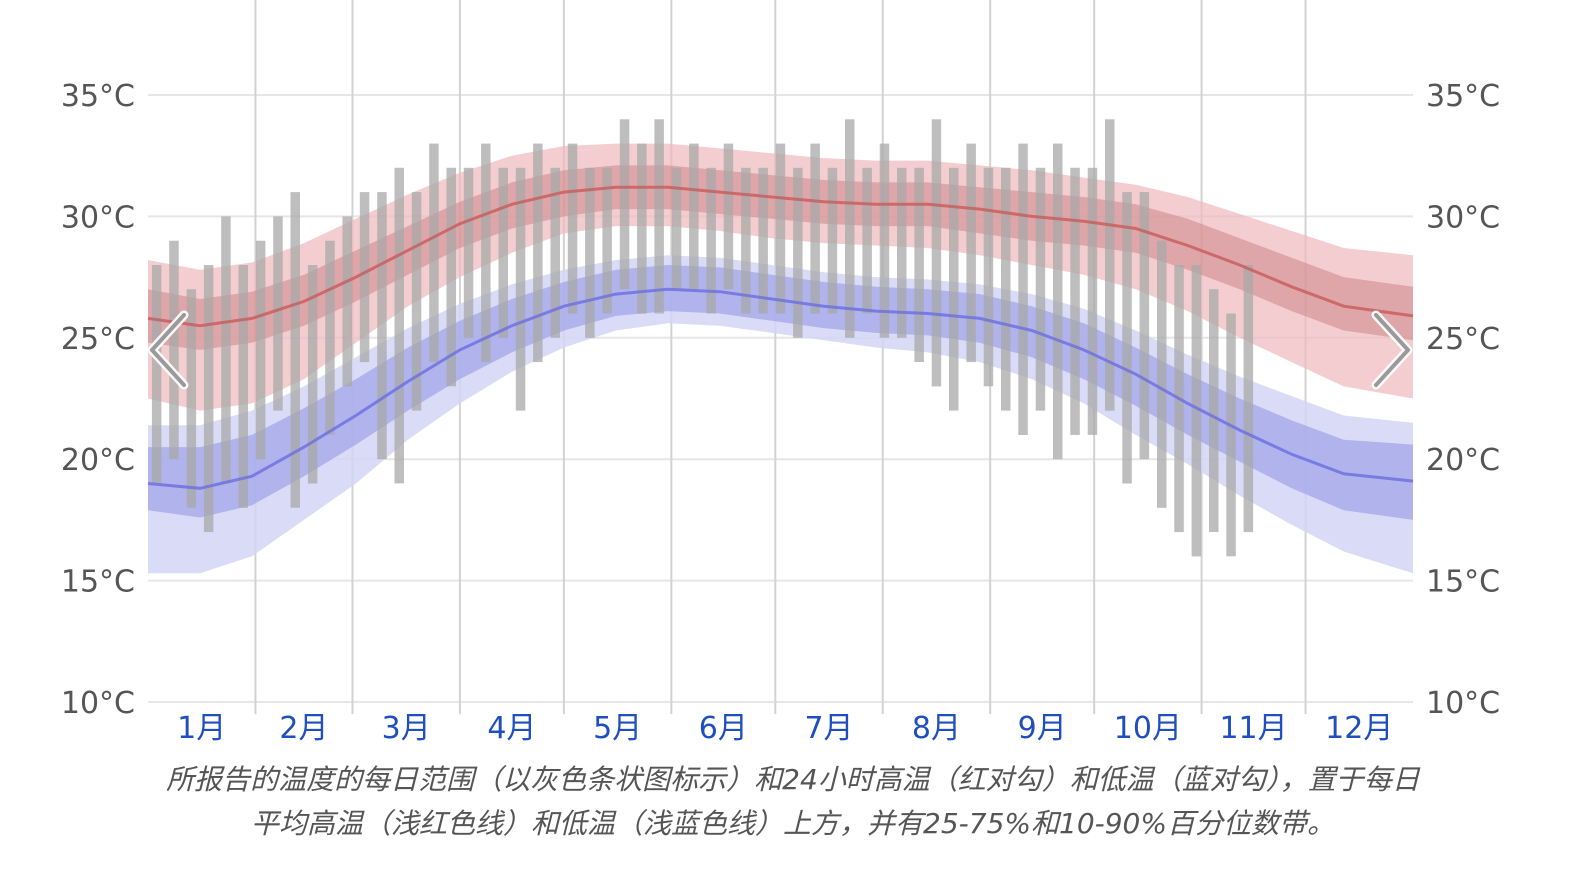  What do you see at coordinates (1463, 460) in the screenshot?
I see `y-tick-label-right: 20°C` at bounding box center [1463, 460].